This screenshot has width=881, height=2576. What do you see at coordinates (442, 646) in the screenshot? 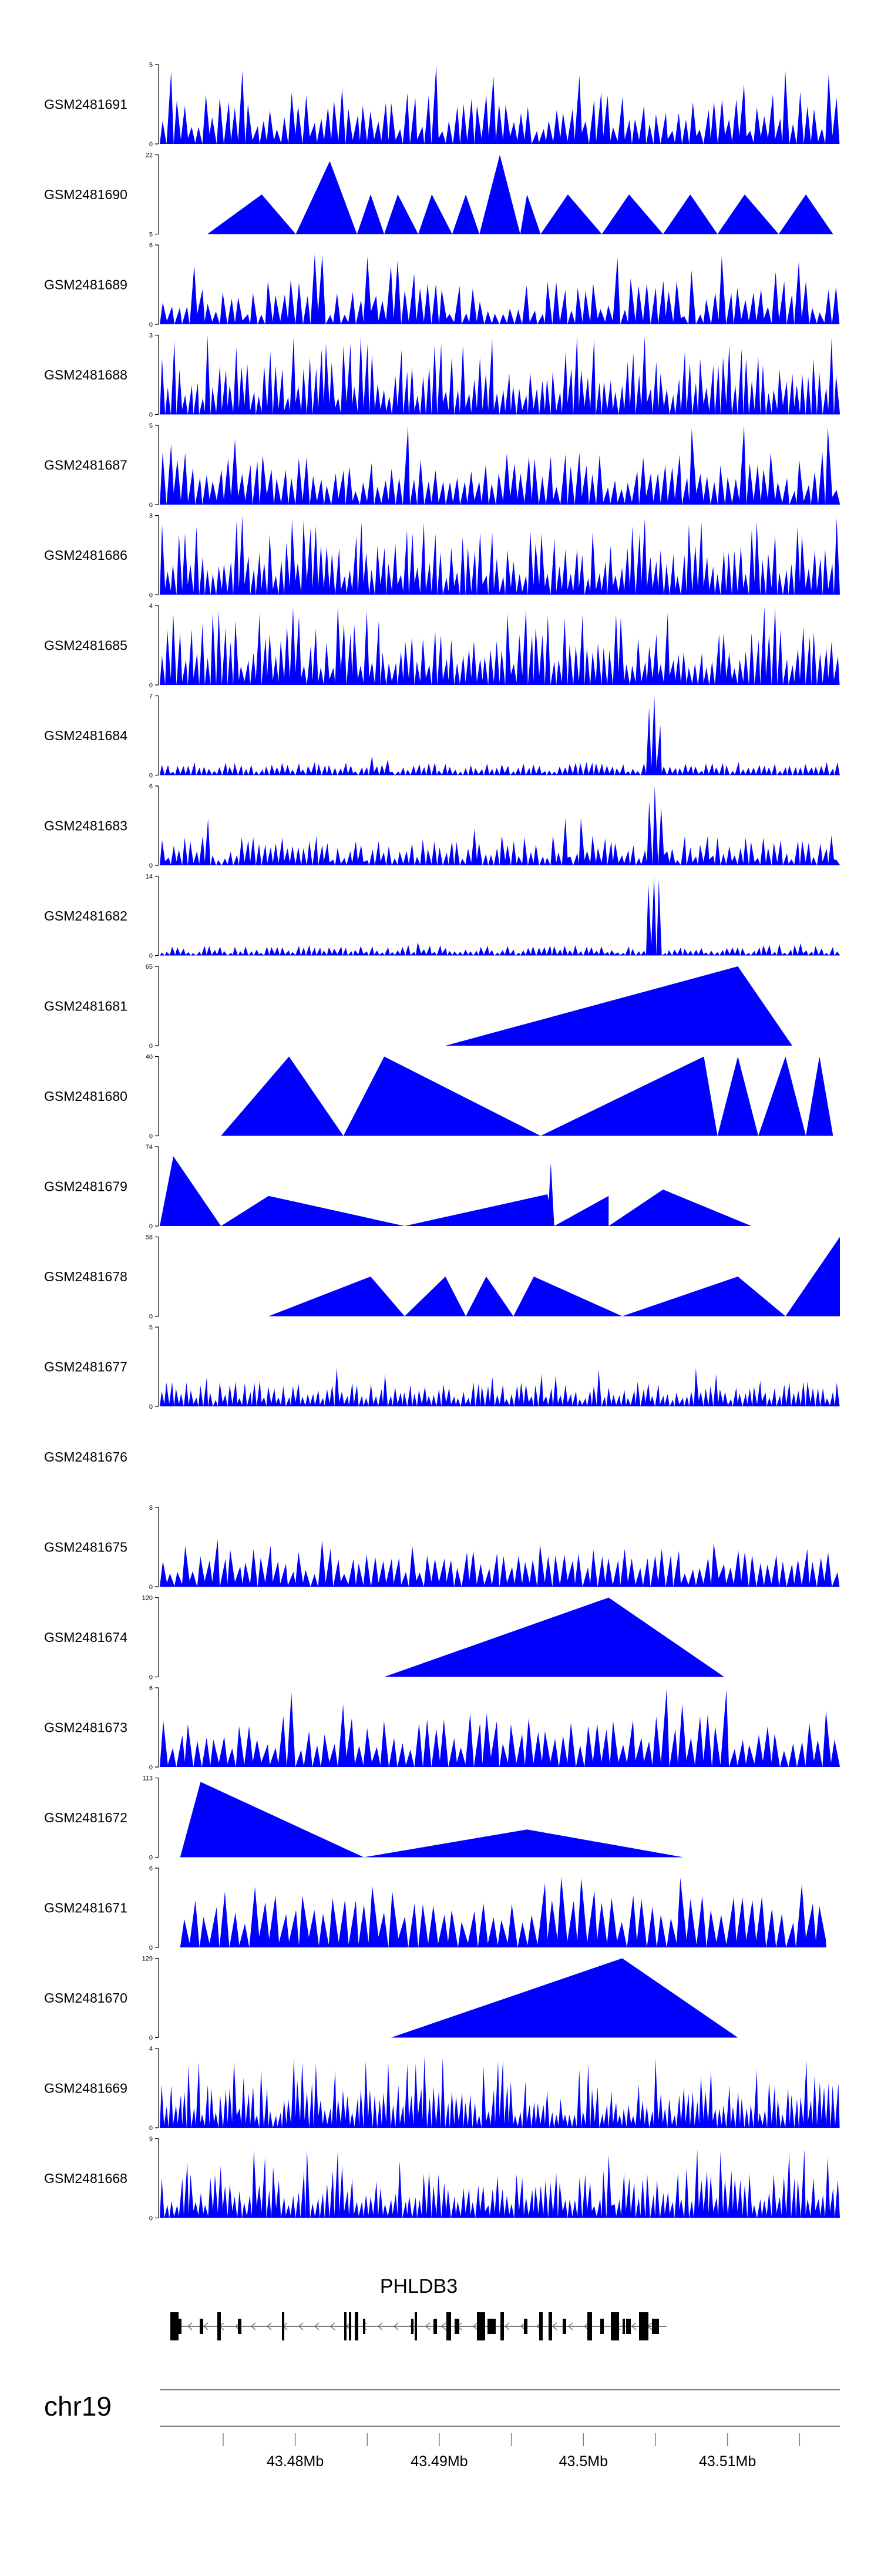
I see `track-GSM2481685: GSM2481685 4 0` at bounding box center [442, 646].